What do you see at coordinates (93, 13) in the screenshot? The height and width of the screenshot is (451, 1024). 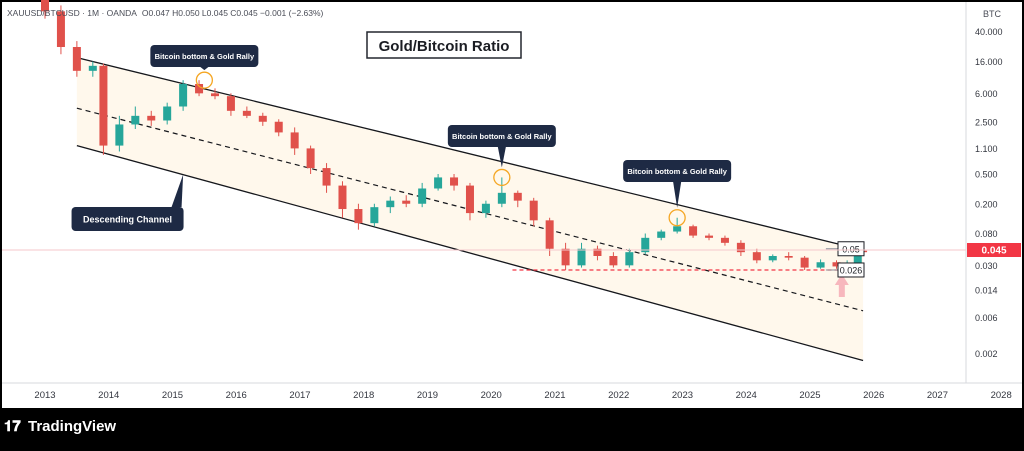 I see `interval-label: 1M` at bounding box center [93, 13].